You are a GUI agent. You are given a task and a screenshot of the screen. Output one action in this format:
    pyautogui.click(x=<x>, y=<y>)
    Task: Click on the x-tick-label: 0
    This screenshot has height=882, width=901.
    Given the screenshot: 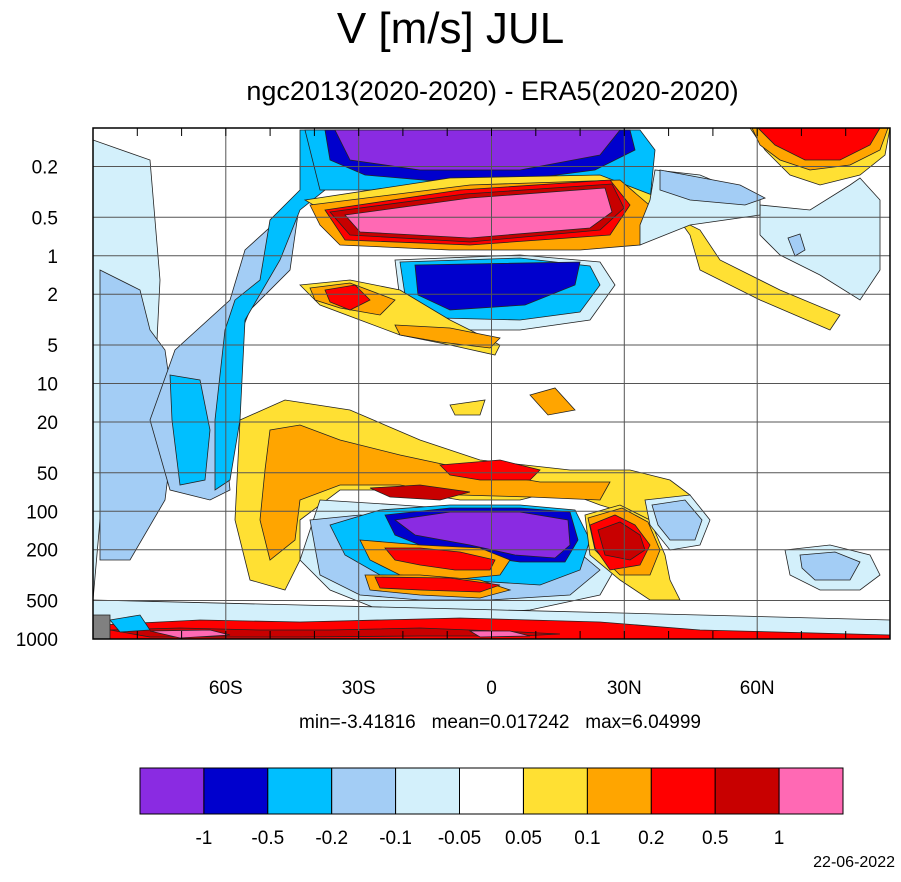 What is the action you would take?
    pyautogui.click(x=491, y=688)
    